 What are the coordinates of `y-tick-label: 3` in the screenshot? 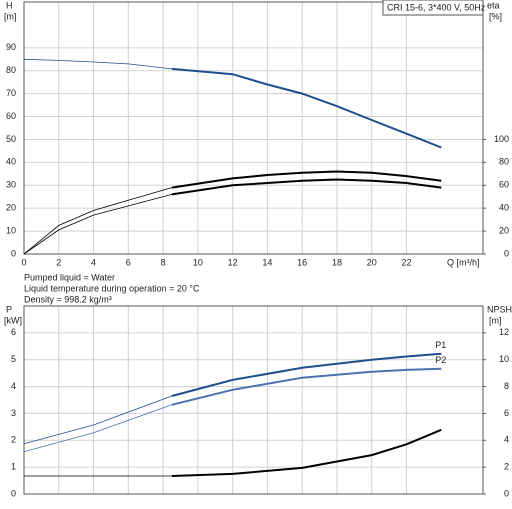 It's located at (13, 413).